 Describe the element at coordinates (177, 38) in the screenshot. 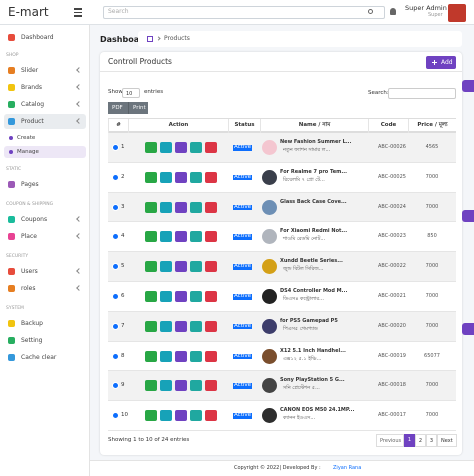

I see `breadcrumb-current: Products` at that location.